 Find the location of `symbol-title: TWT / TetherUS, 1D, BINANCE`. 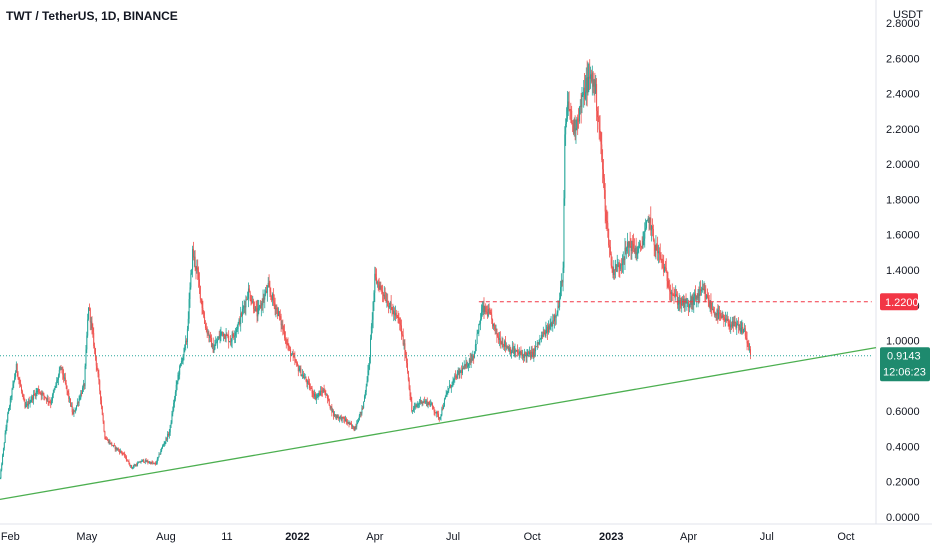

symbol-title: TWT / TetherUS, 1D, BINANCE is located at coordinates (92, 16).